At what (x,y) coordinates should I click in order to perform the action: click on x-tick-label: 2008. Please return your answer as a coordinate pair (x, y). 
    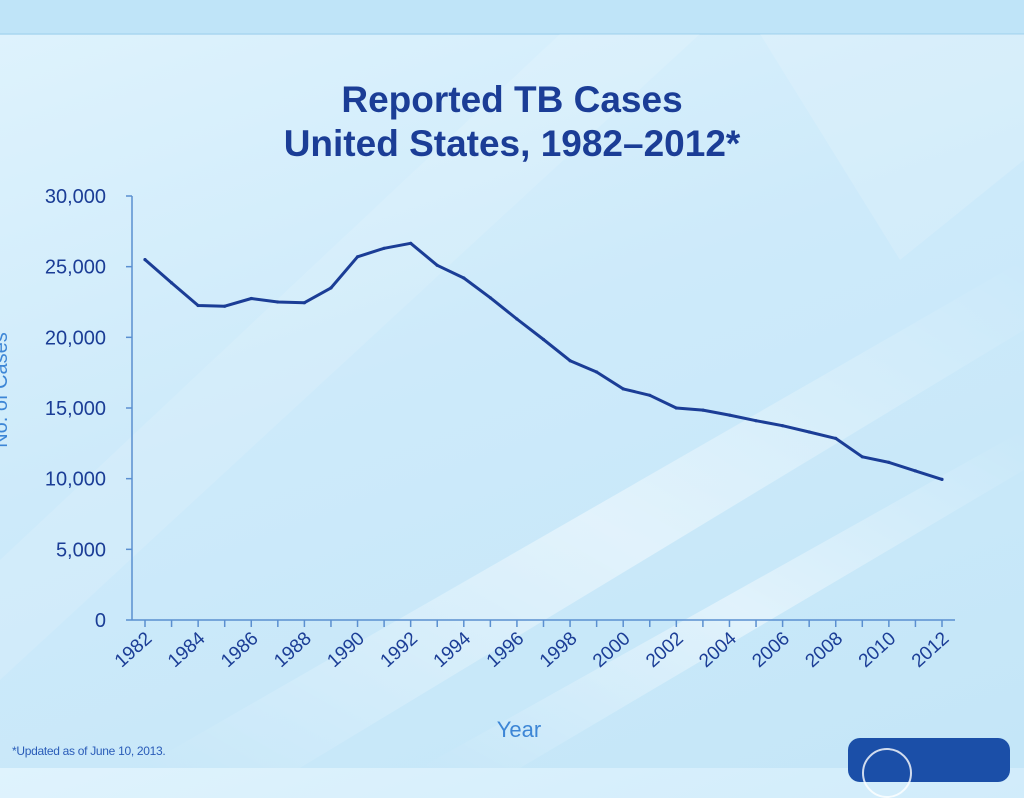
    Looking at the image, I should click on (824, 650).